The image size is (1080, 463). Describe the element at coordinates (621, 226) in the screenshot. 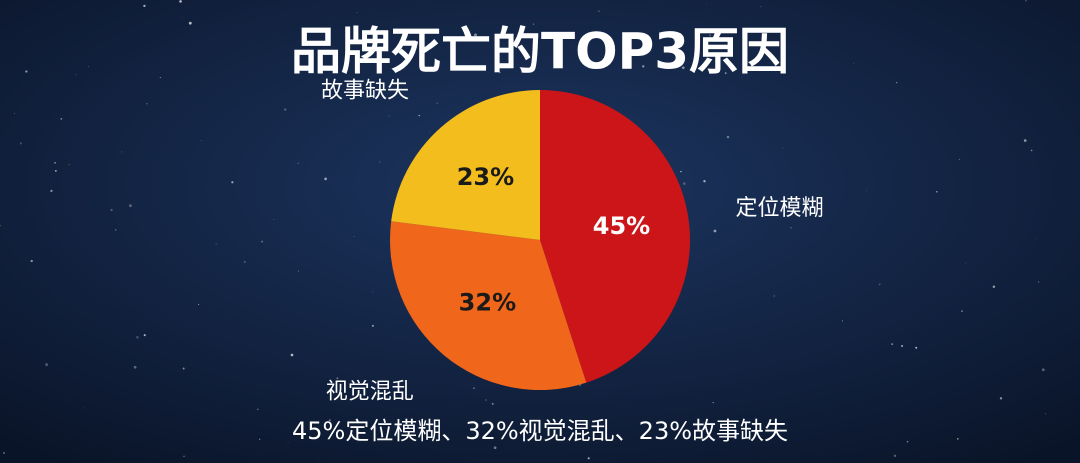

I see `value-label: 45%` at that location.